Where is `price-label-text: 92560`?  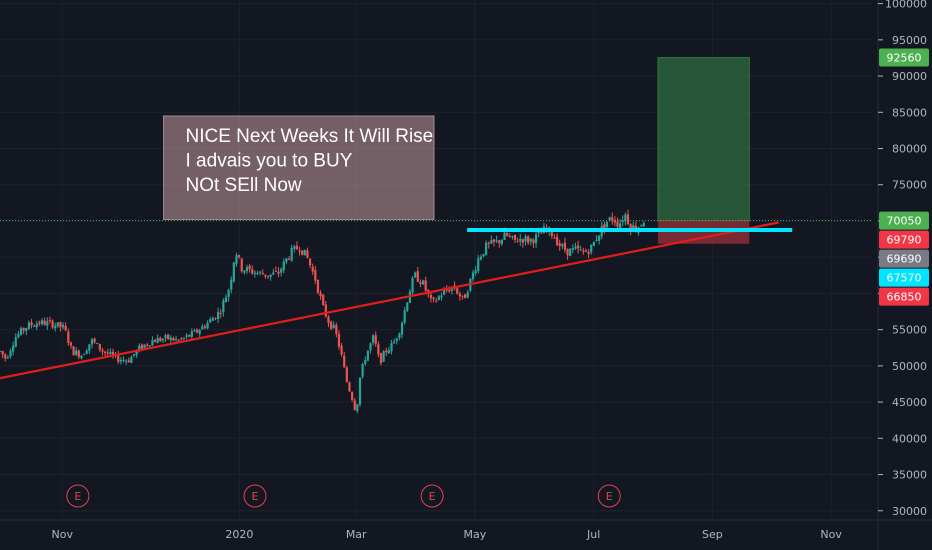 price-label-text: 92560 is located at coordinates (904, 58).